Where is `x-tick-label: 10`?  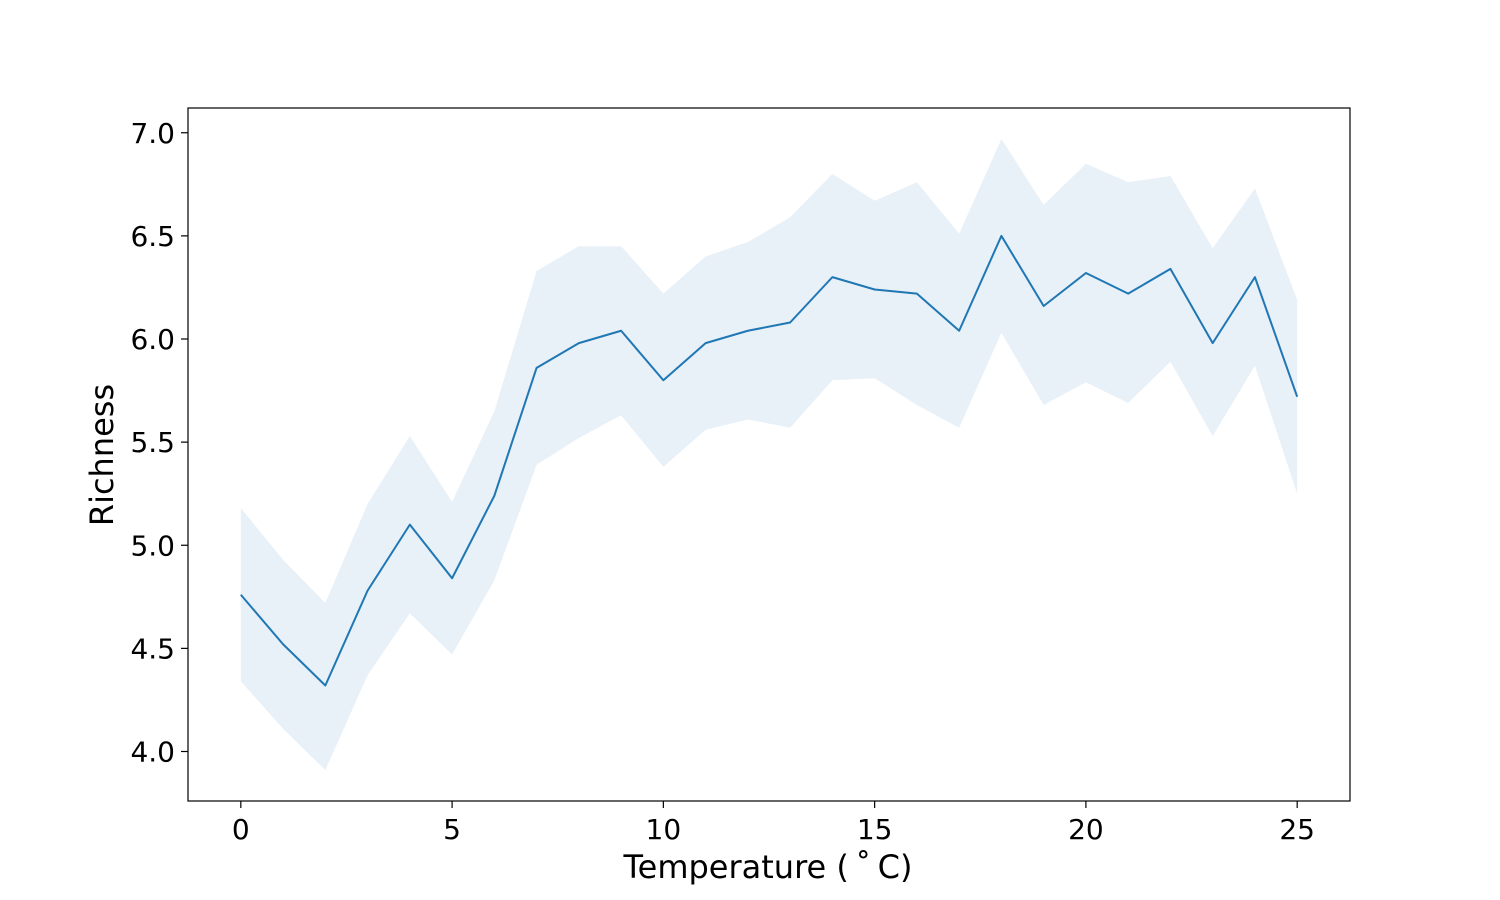 x-tick-label: 10 is located at coordinates (664, 829).